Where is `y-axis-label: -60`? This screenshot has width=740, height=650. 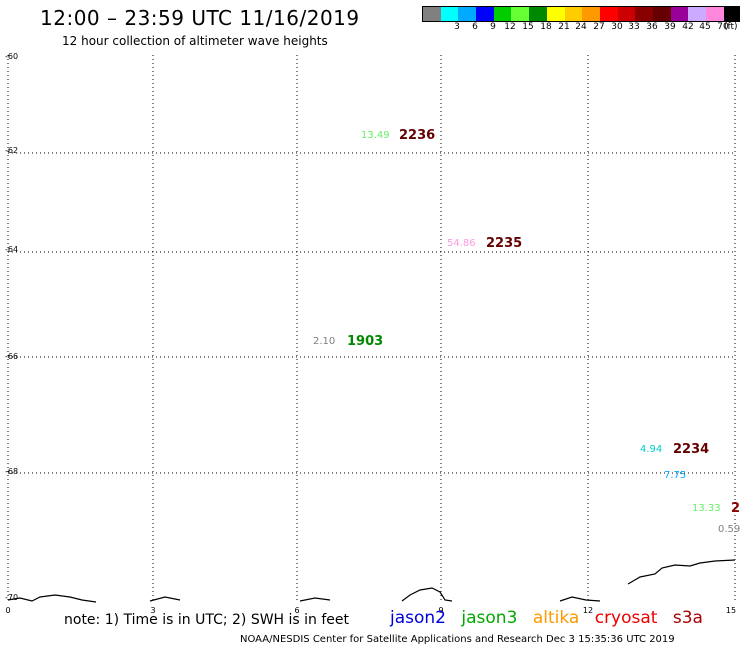 y-axis-label: -60 is located at coordinates (11, 56).